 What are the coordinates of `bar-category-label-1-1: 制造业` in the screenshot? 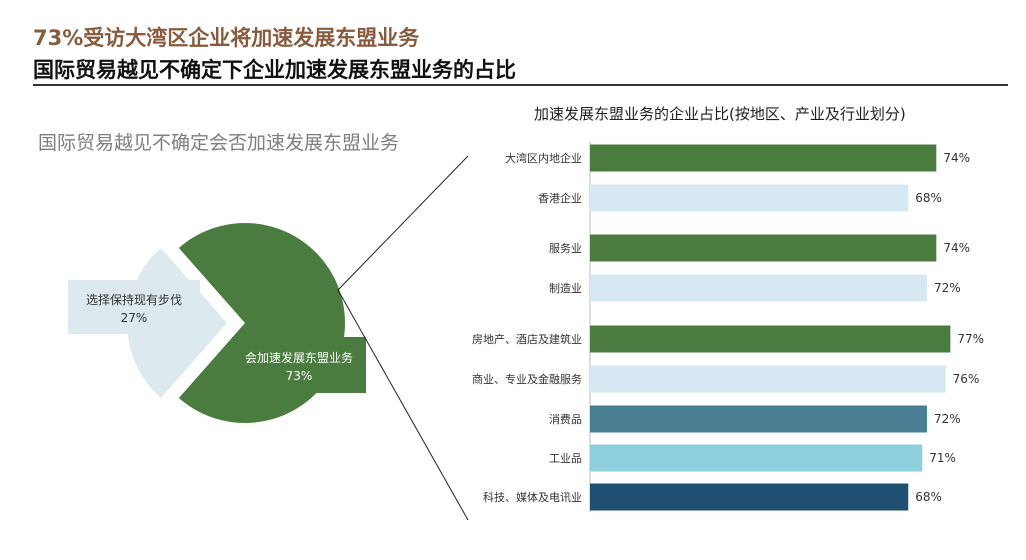 It's located at (565, 288).